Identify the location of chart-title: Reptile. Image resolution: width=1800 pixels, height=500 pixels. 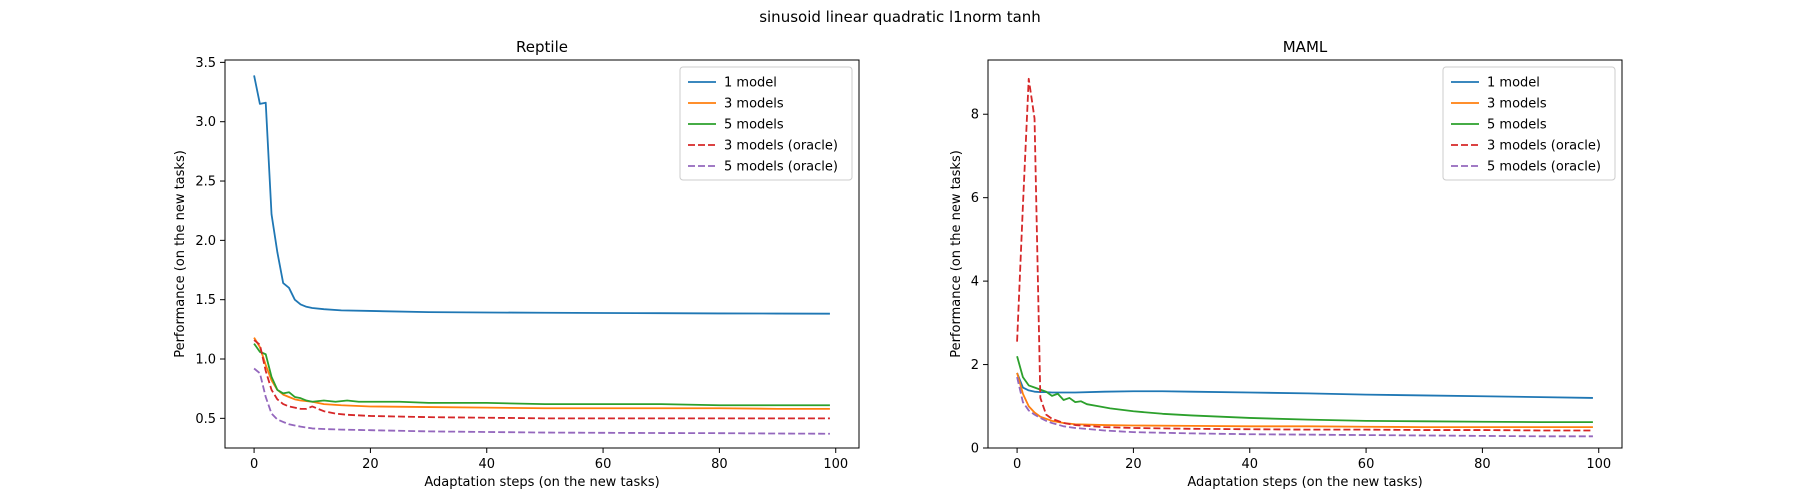
(542, 47).